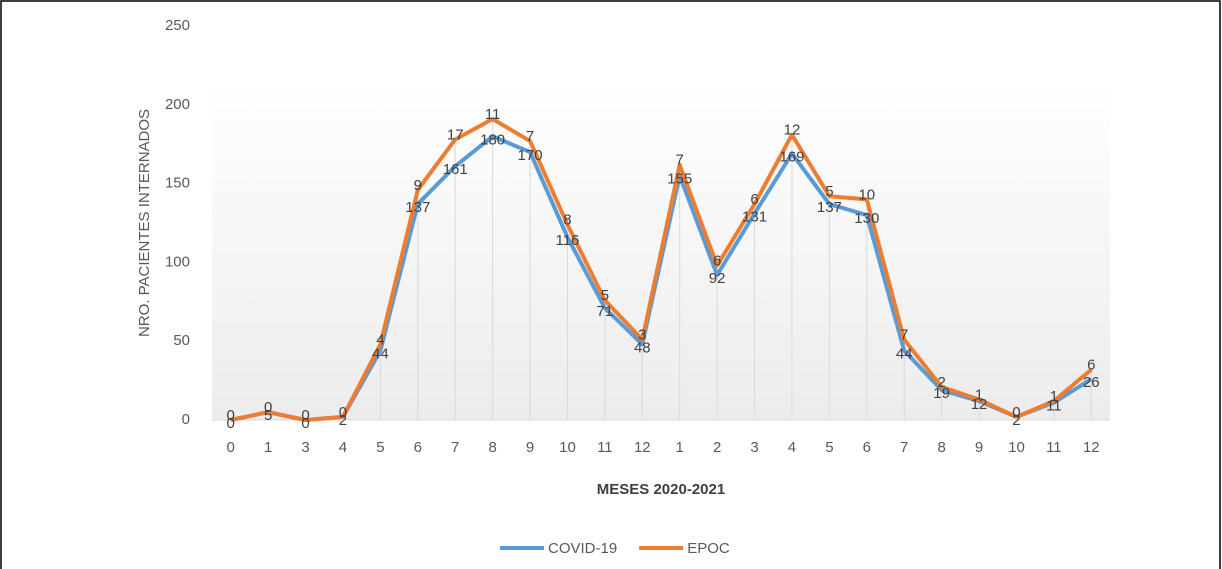 This screenshot has width=1222, height=569. What do you see at coordinates (177, 183) in the screenshot?
I see `y-tick-label: 150` at bounding box center [177, 183].